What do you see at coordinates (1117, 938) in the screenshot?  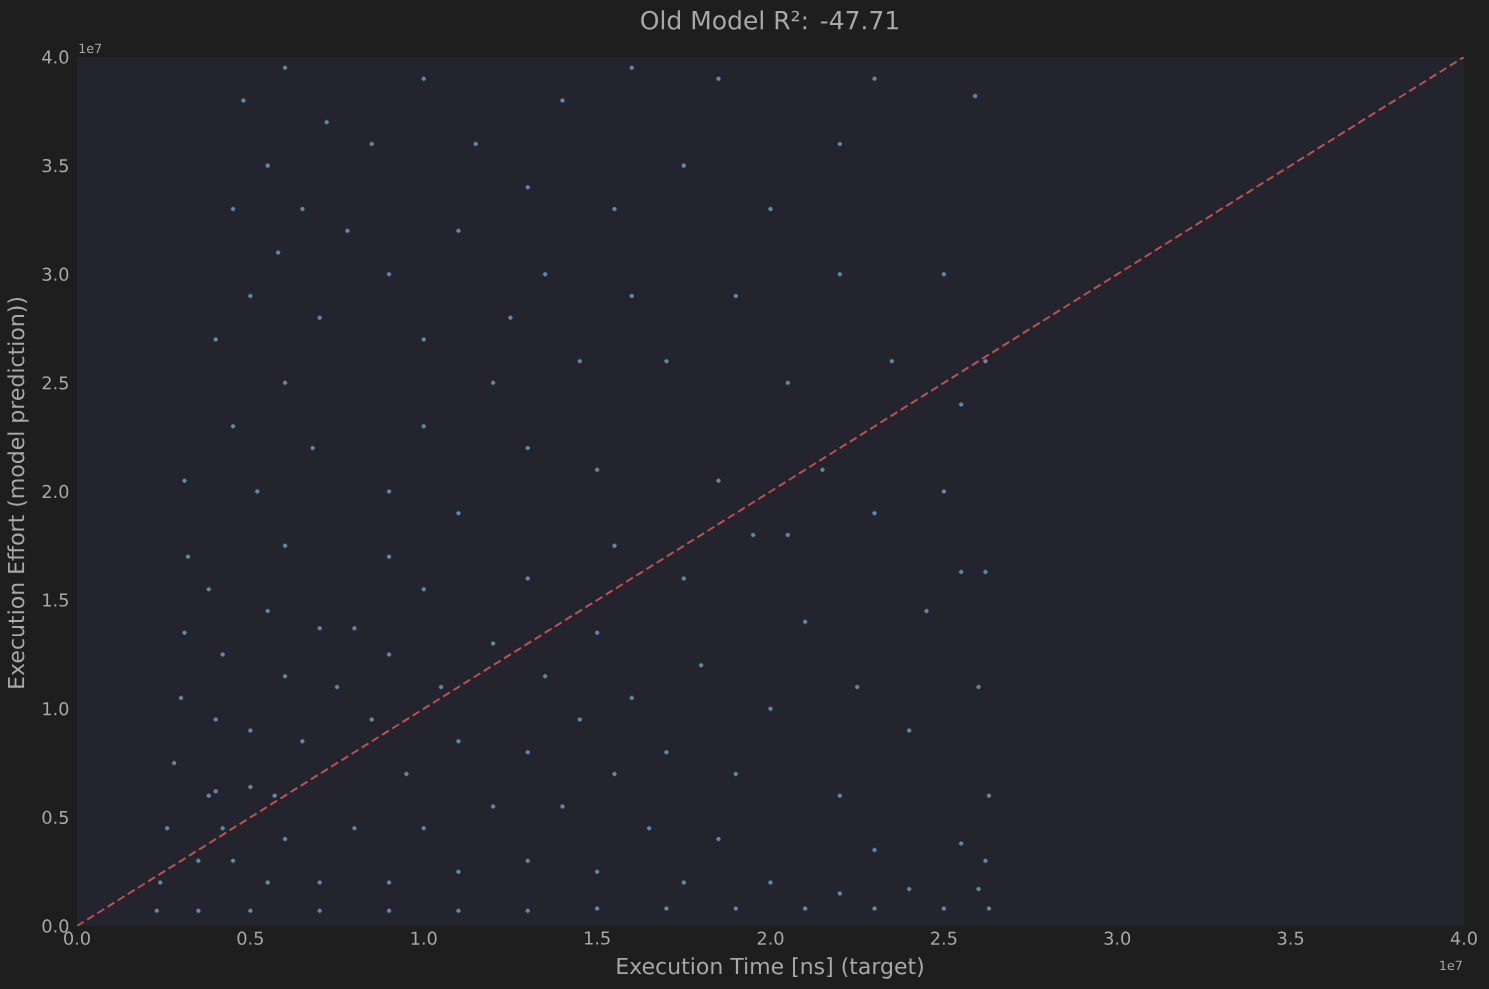 I see `x-tick-label: 3.0` at bounding box center [1117, 938].